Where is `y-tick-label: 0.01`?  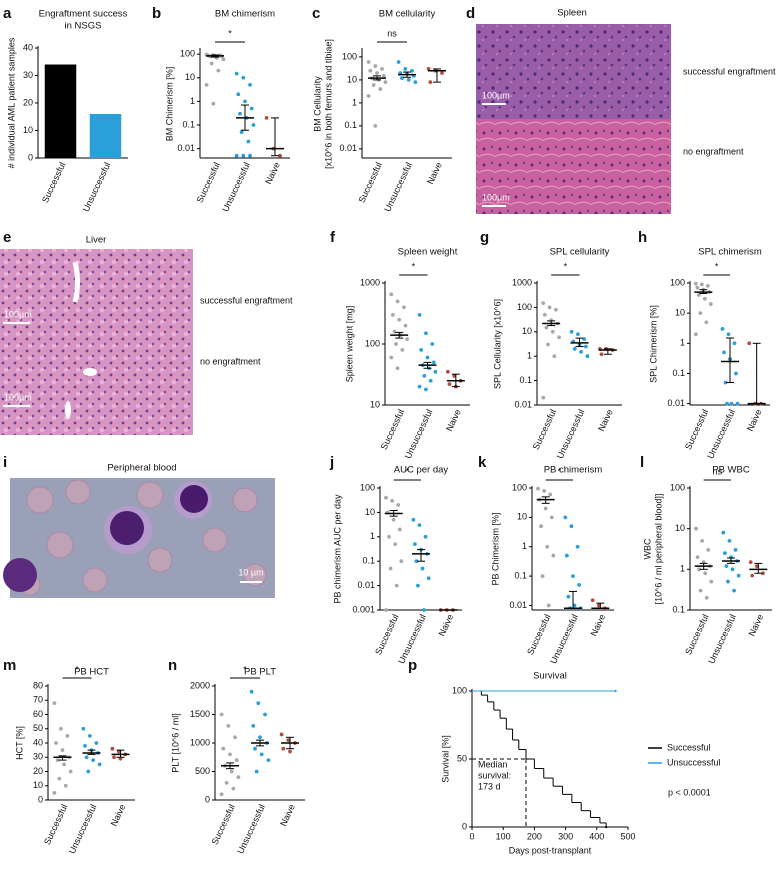
y-tick-label: 0.01 is located at coordinates (366, 585).